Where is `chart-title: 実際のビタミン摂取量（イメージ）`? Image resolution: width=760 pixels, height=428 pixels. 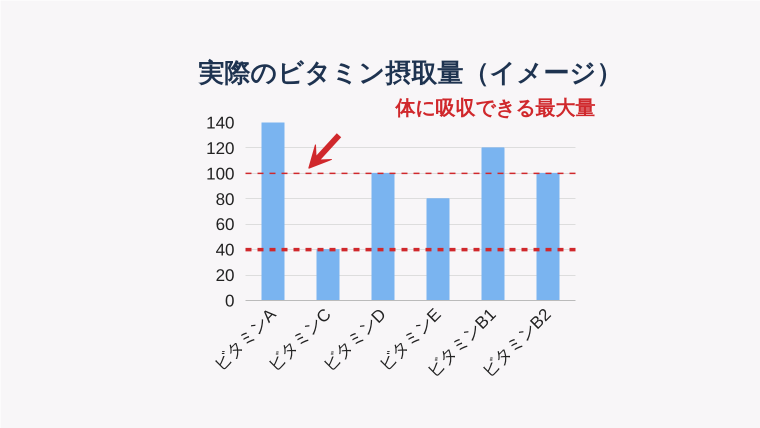 chart-title: 実際のビタミン摂取量（イメージ） is located at coordinates (410, 73).